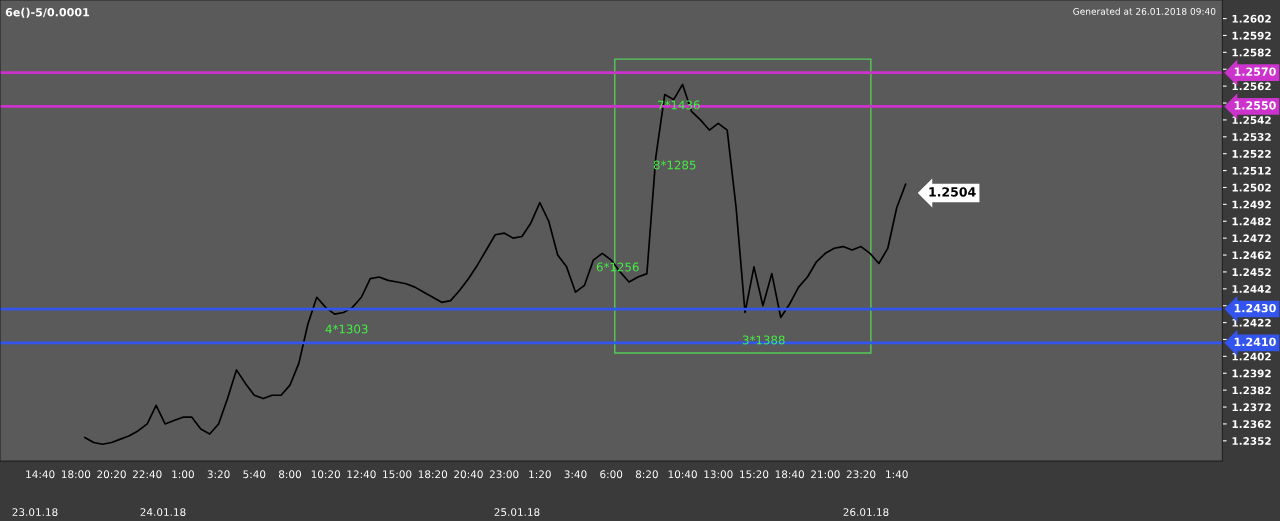 The image size is (1280, 521). I want to click on x-tick-label: 3:20, so click(218, 474).